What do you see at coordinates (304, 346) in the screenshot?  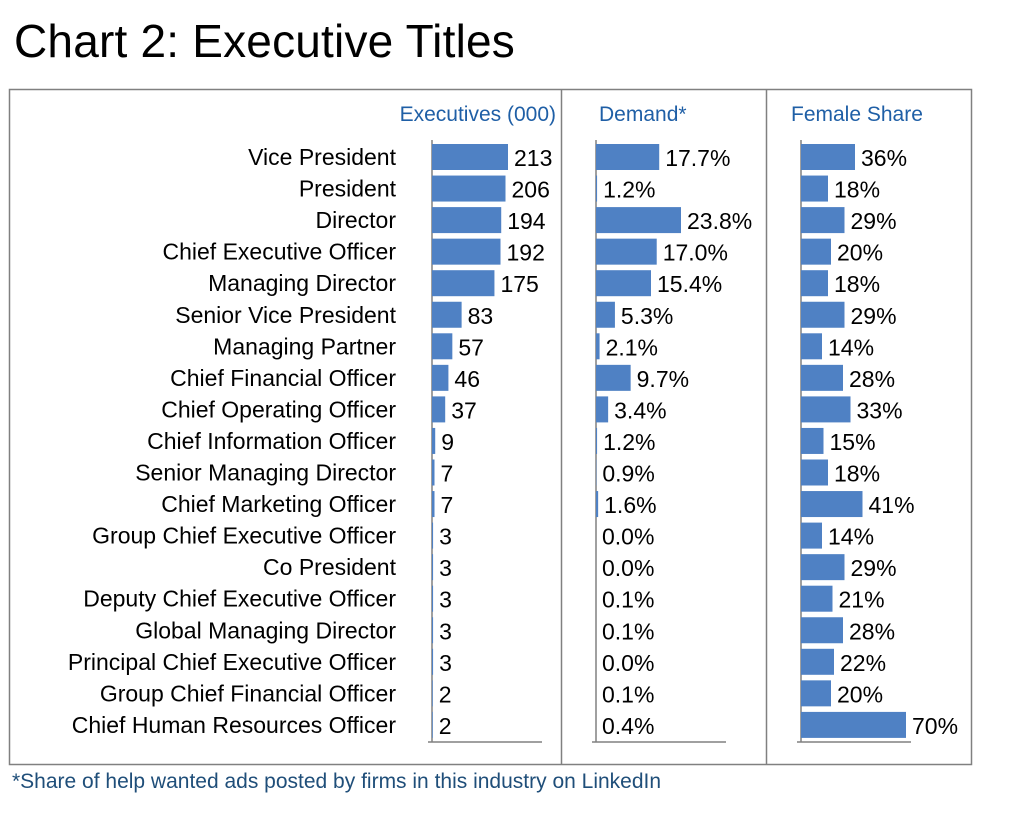 I see `category-label: Managing Partner` at bounding box center [304, 346].